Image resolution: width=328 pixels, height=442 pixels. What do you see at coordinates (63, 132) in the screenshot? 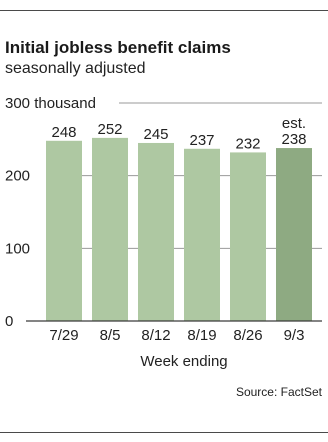
I see `value-label-7-29: 248` at bounding box center [63, 132].